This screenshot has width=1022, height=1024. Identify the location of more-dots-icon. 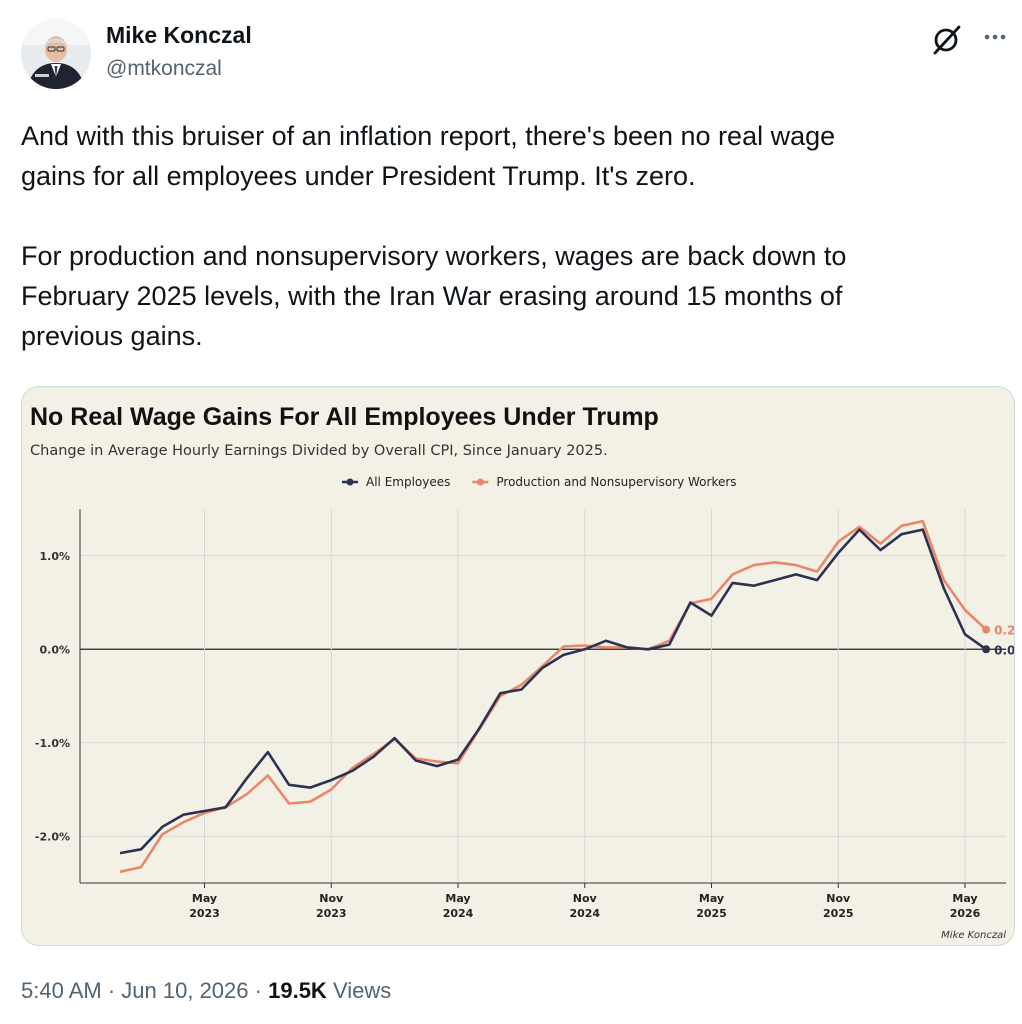
(995, 37).